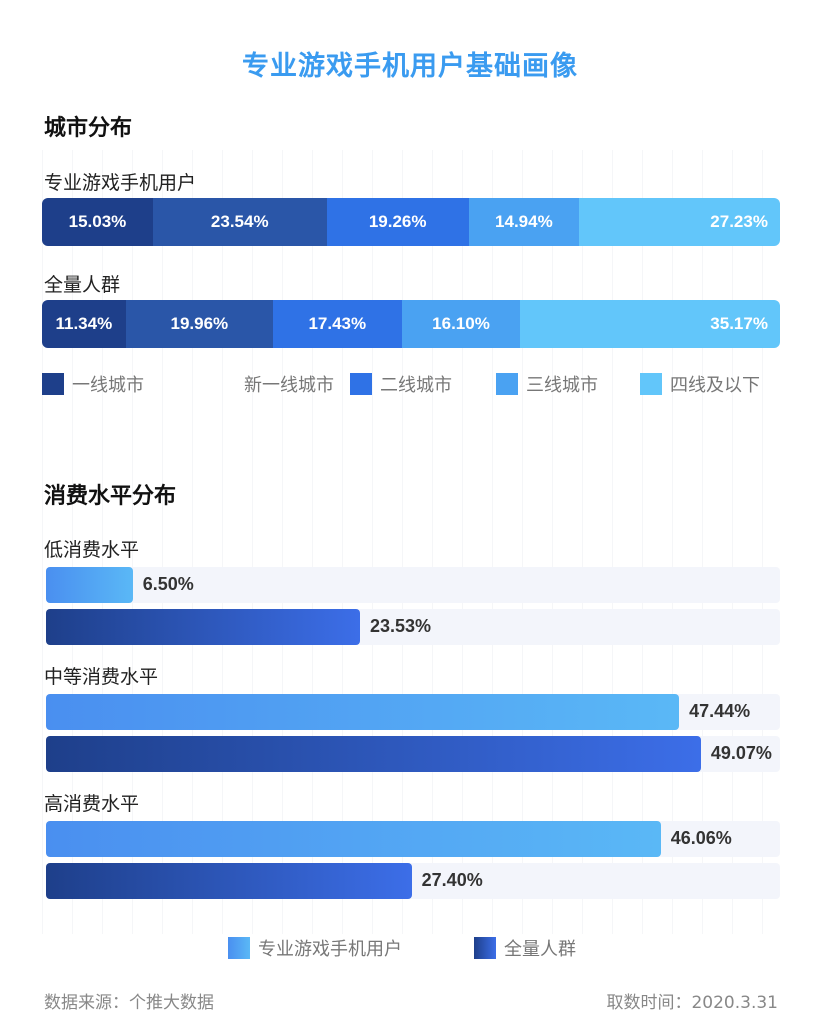  I want to click on city-stacked-bar-0: 15.03% 23.54% 19.26% 14.94% 27.23%, so click(411, 222).